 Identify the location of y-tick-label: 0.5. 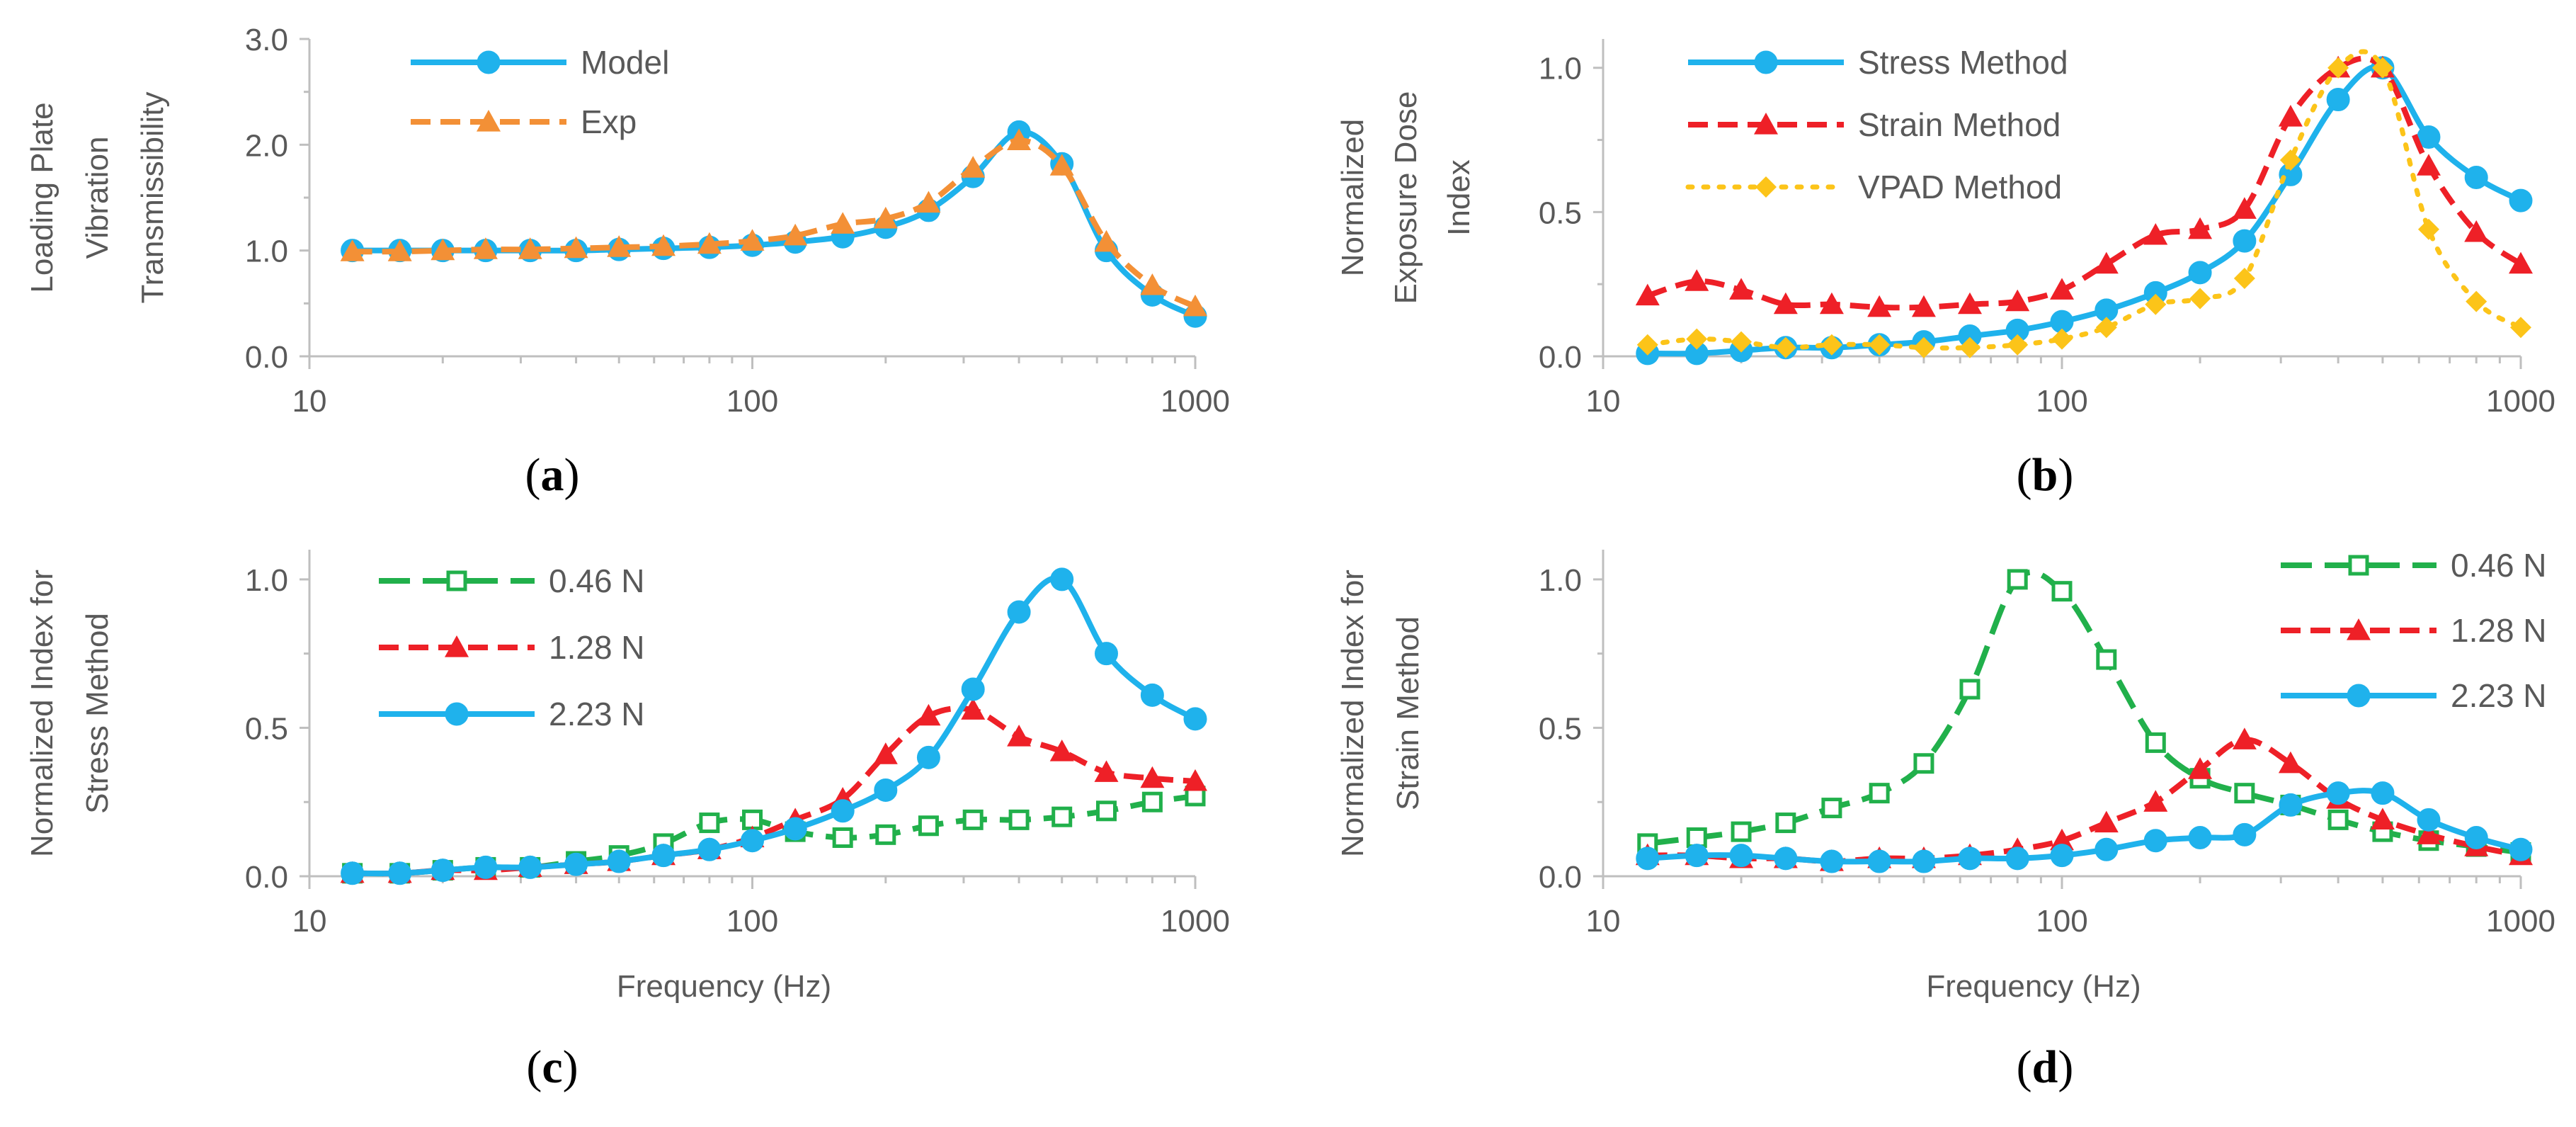
(266, 728).